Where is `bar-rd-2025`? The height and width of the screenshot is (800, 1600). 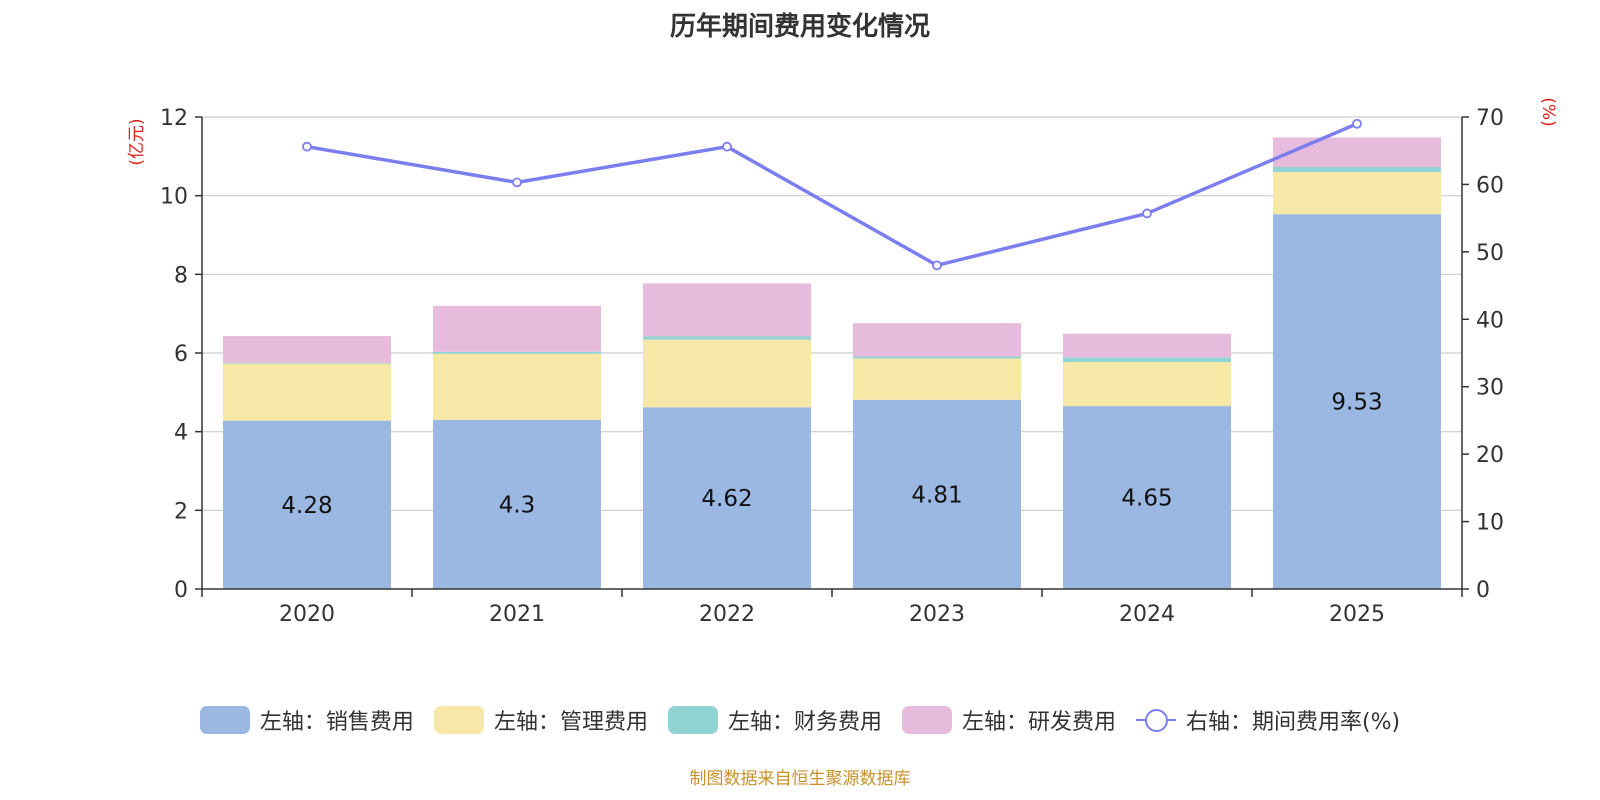
bar-rd-2025 is located at coordinates (1357, 152).